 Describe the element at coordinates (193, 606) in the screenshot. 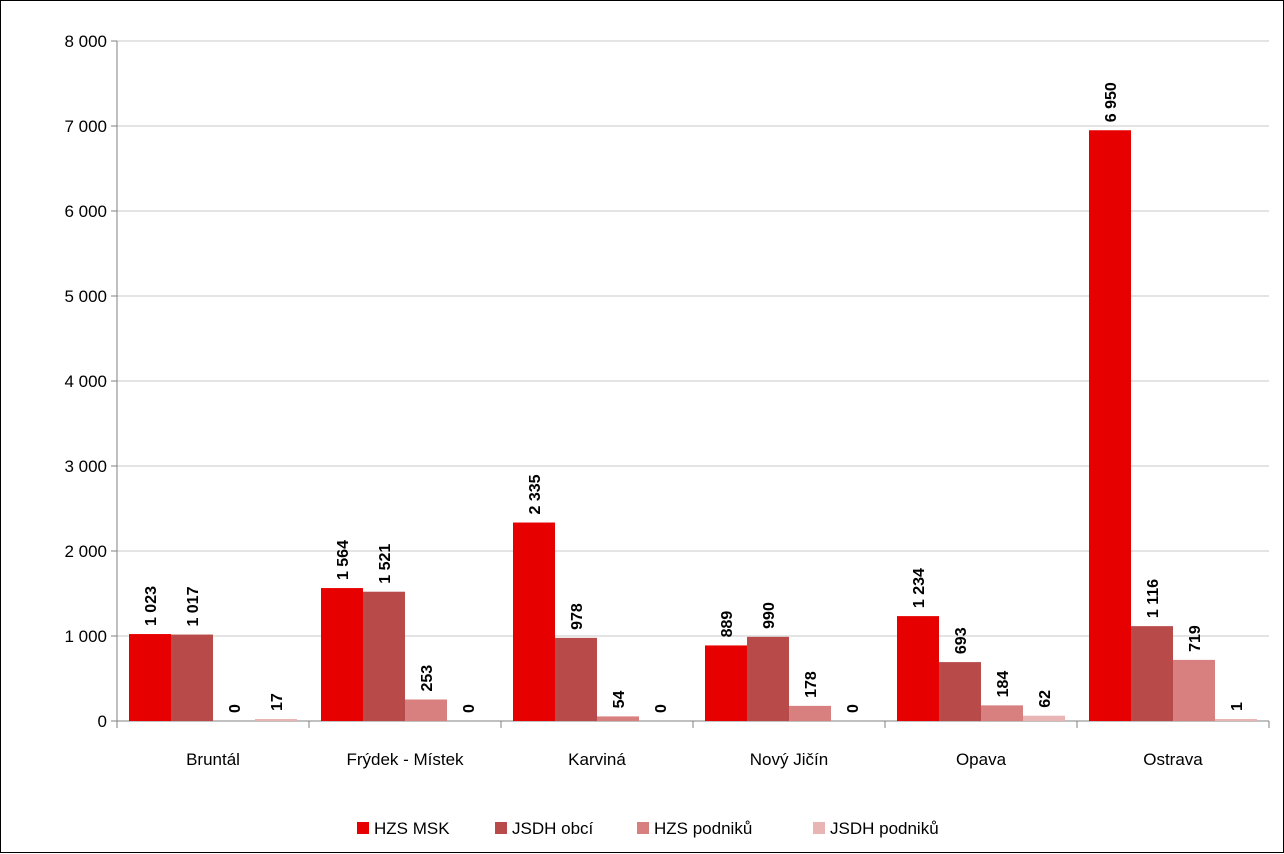

I see `data-label: 1 017` at that location.